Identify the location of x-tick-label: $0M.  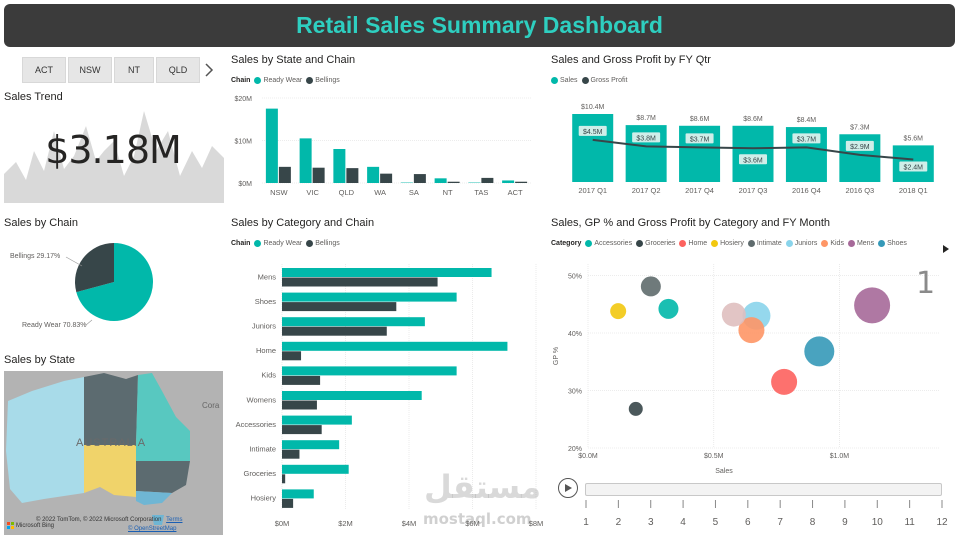
(282, 523).